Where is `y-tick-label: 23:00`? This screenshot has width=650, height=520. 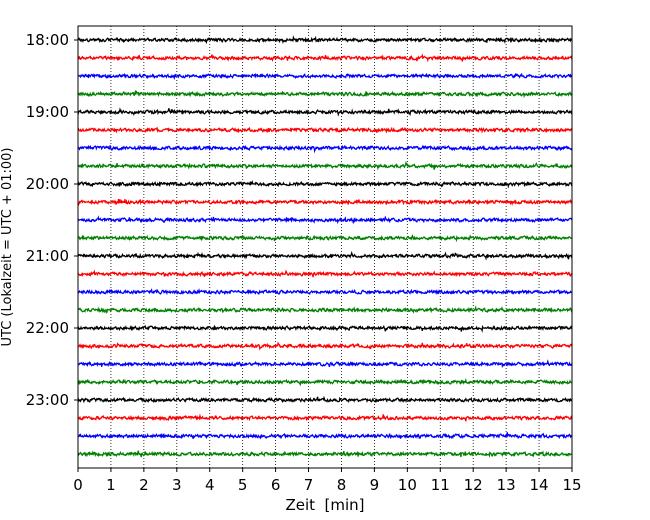
y-tick-label: 23:00 is located at coordinates (47, 400).